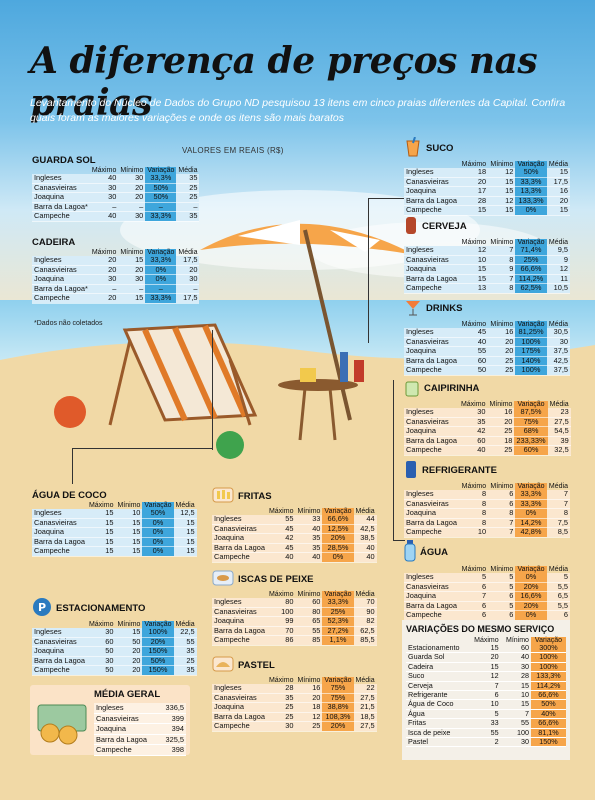  What do you see at coordinates (474, 352) in the screenshot?
I see `cell-max: 55` at bounding box center [474, 352].